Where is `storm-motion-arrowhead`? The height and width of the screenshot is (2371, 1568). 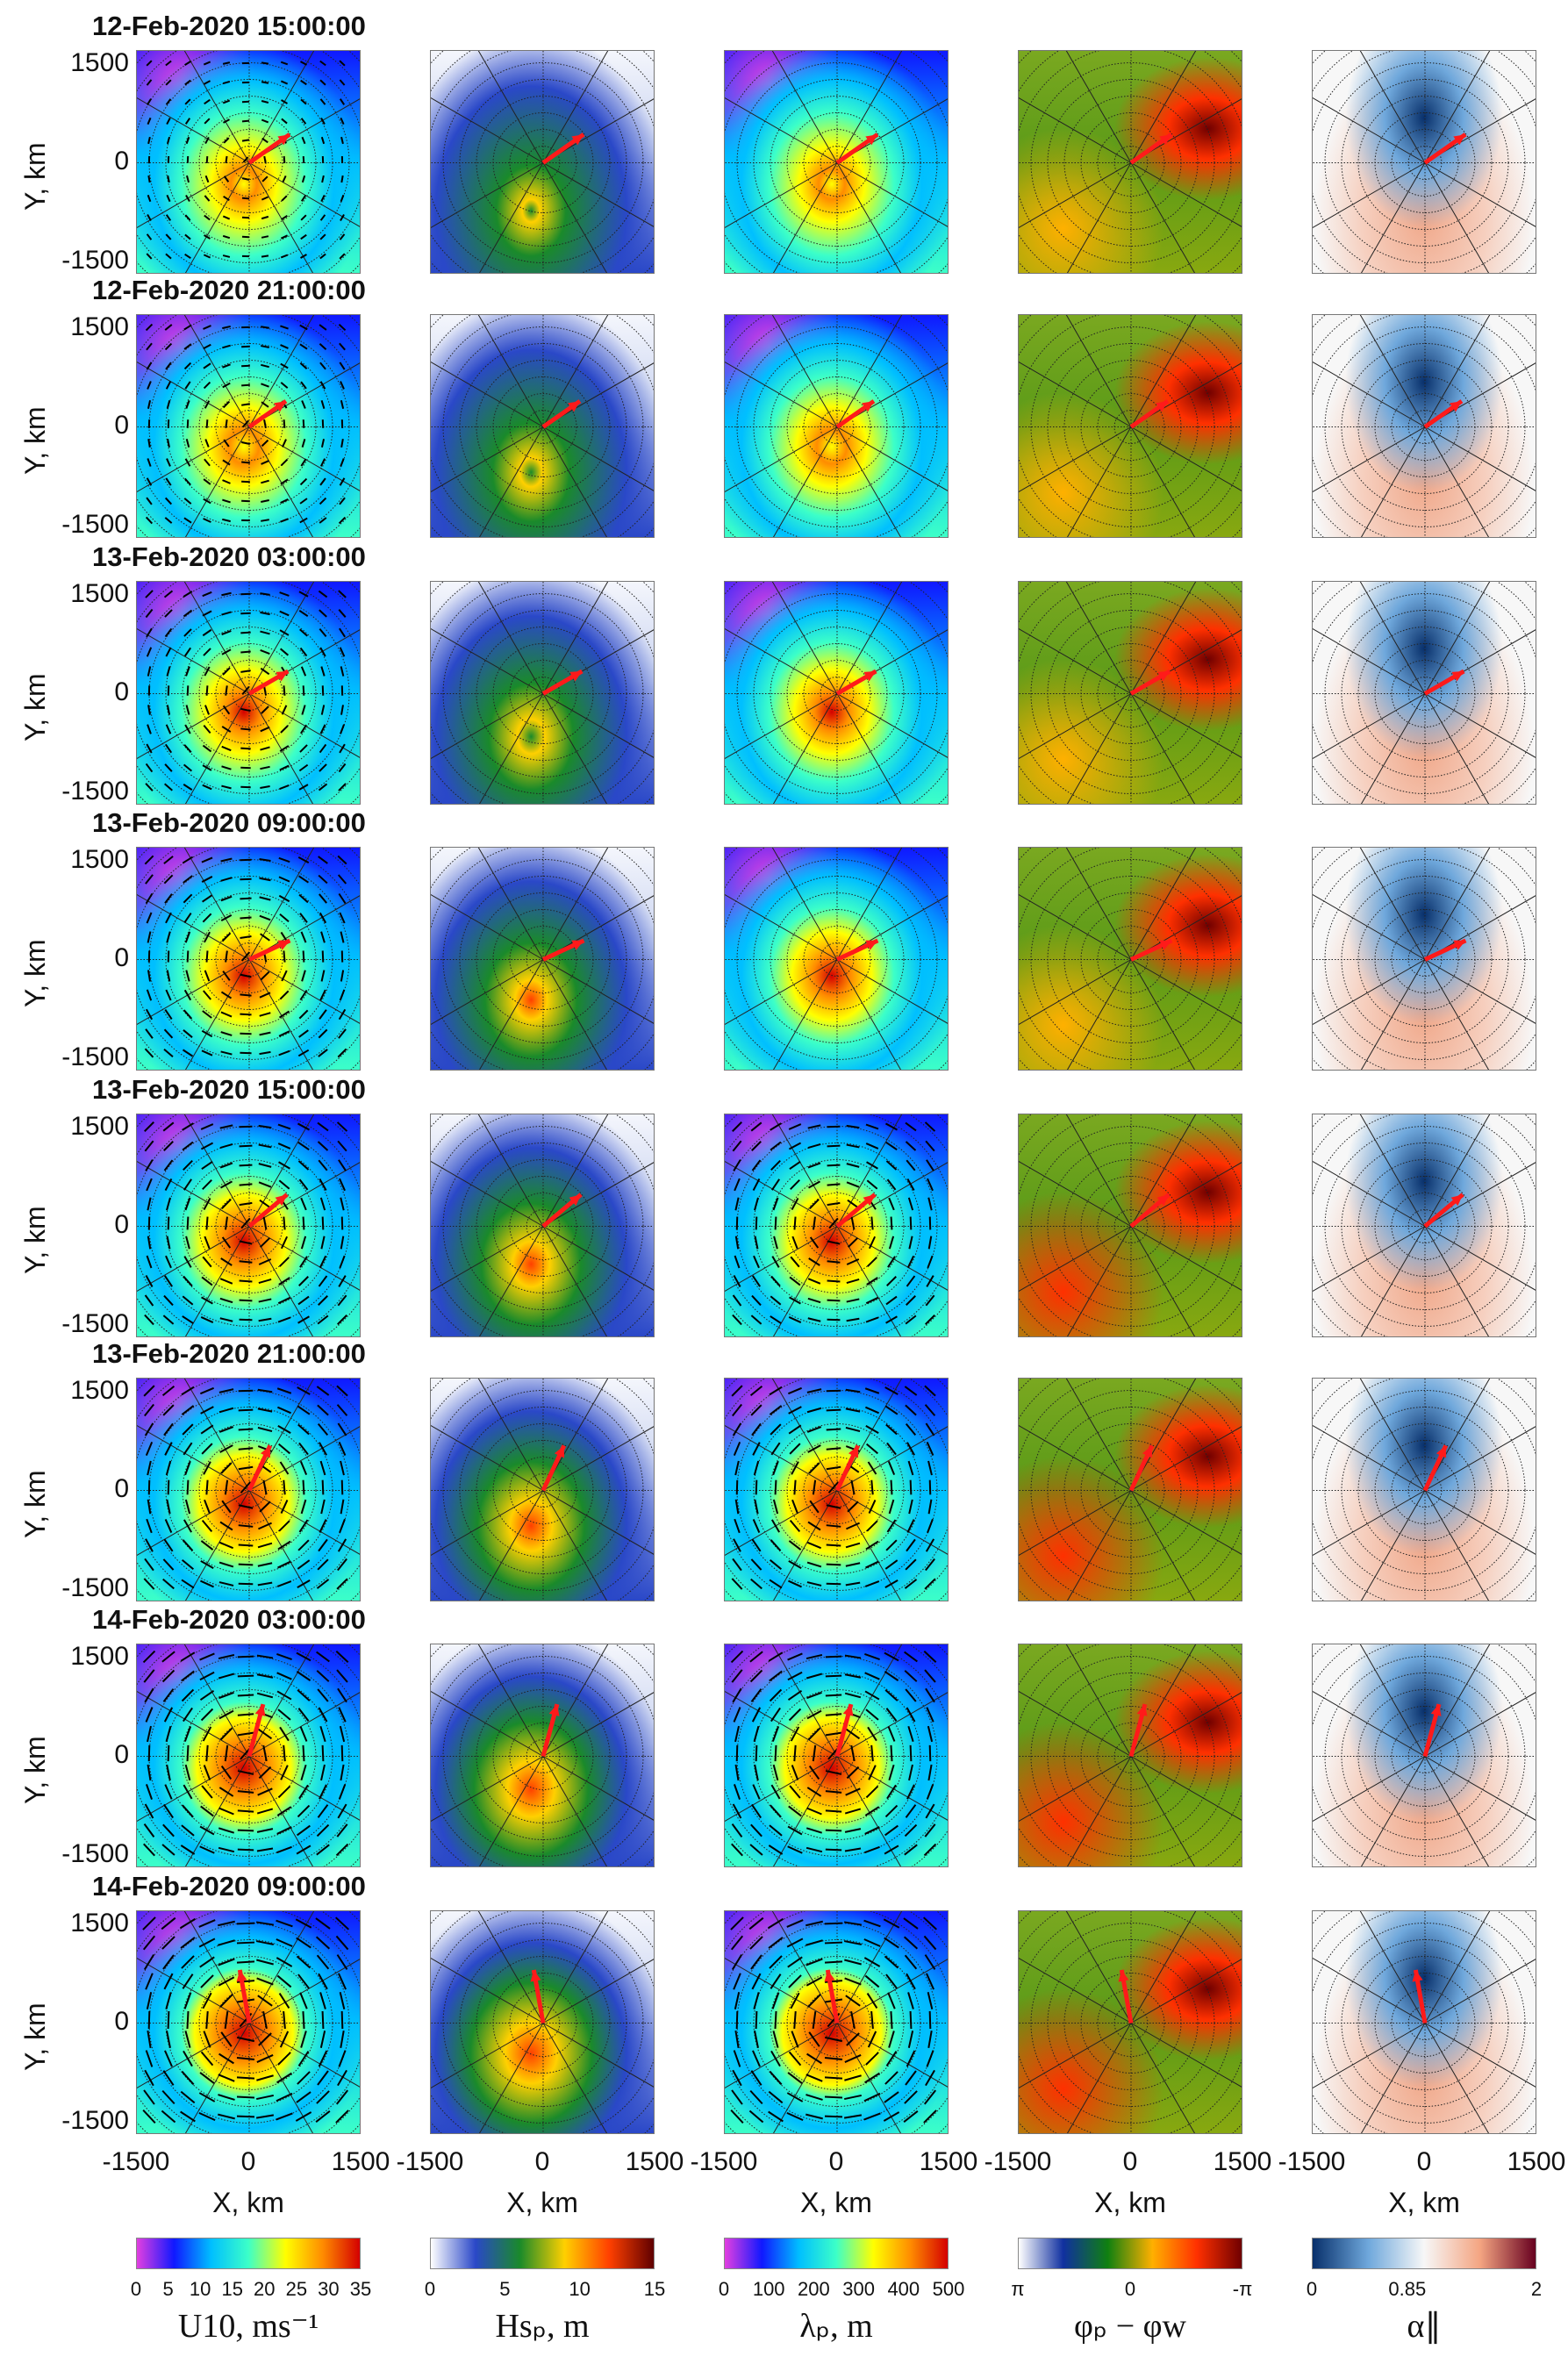
storm-motion-arrowhead is located at coordinates (853, 1451).